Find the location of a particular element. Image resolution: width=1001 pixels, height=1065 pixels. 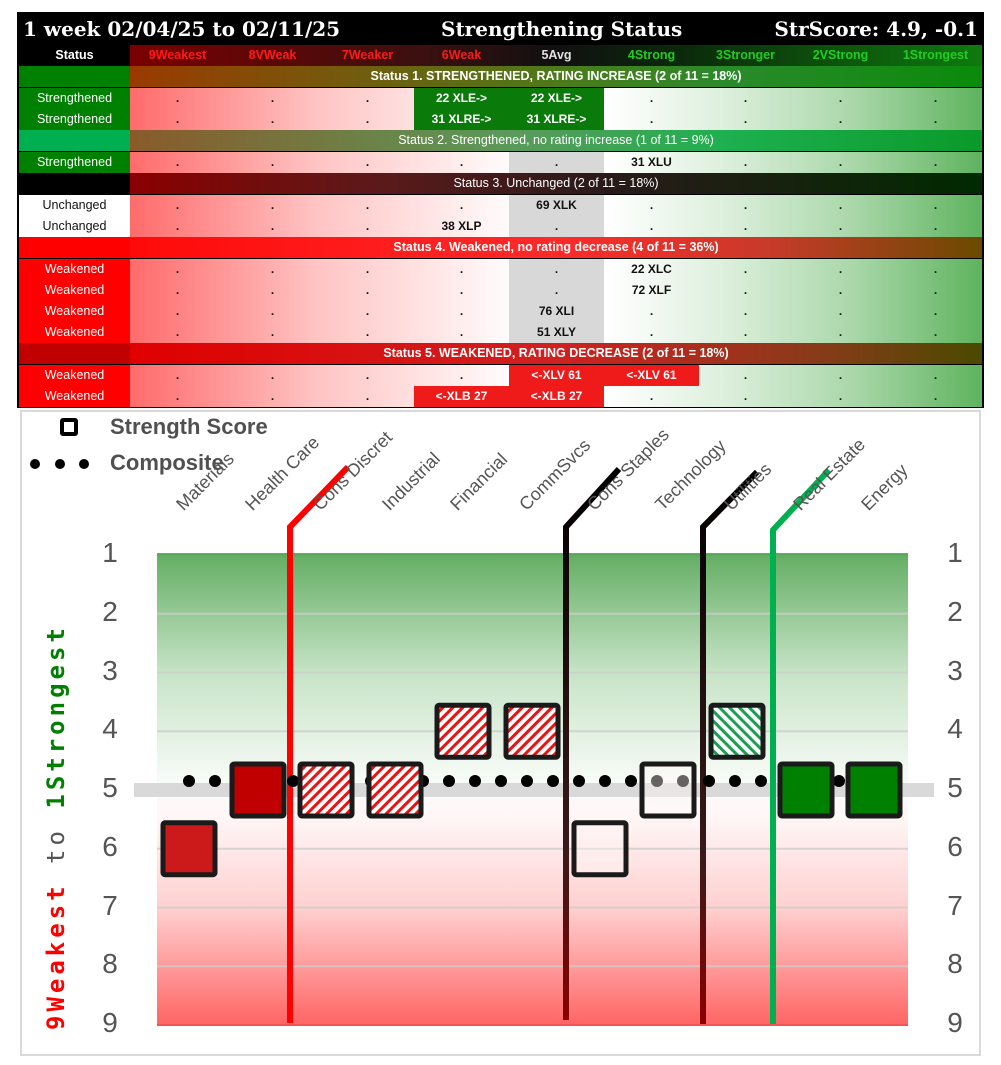

rating-cell: 69 XLK is located at coordinates (556, 205).